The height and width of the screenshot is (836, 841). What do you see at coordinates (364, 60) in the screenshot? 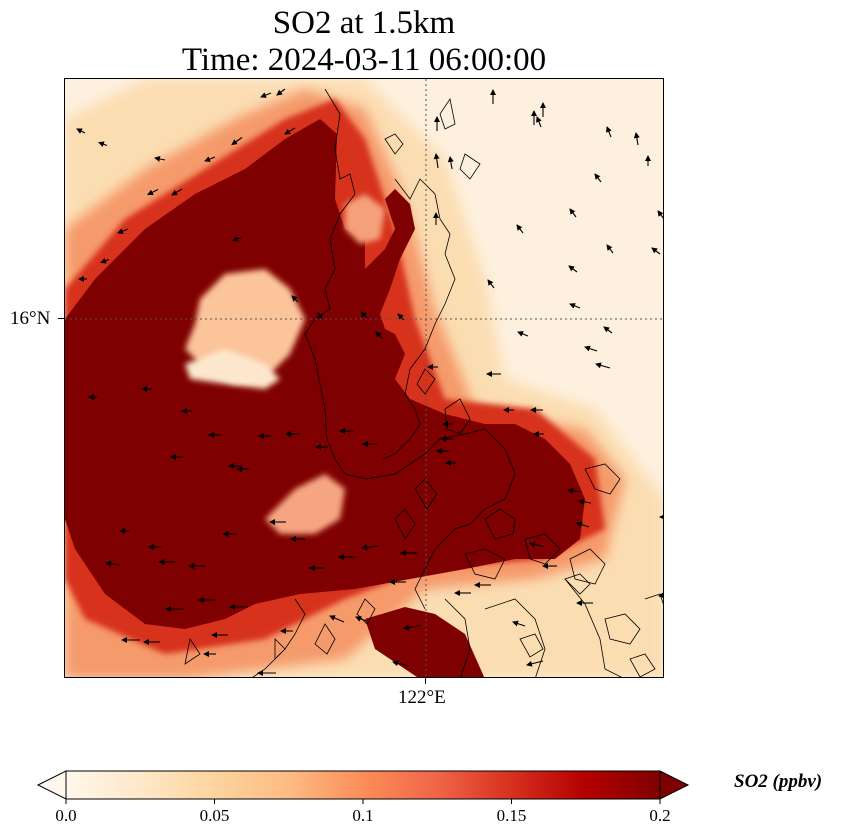
I see `plot-title-line2: Time: 2024-03-11 06:00:00` at bounding box center [364, 60].